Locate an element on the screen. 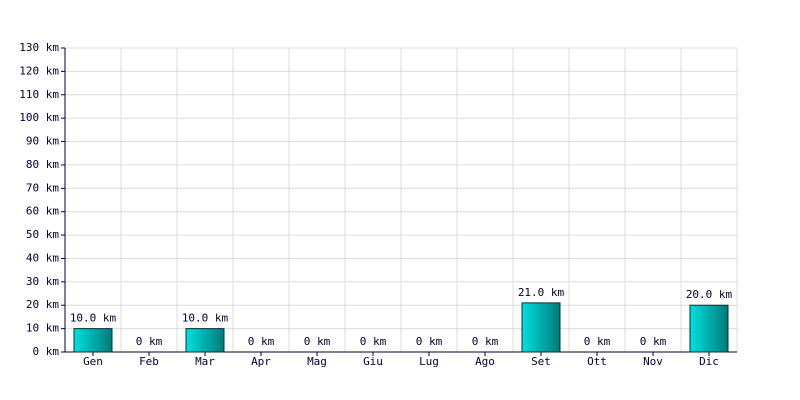 Image resolution: width=800 pixels, height=400 pixels. x-tick-label: Mag is located at coordinates (317, 361).